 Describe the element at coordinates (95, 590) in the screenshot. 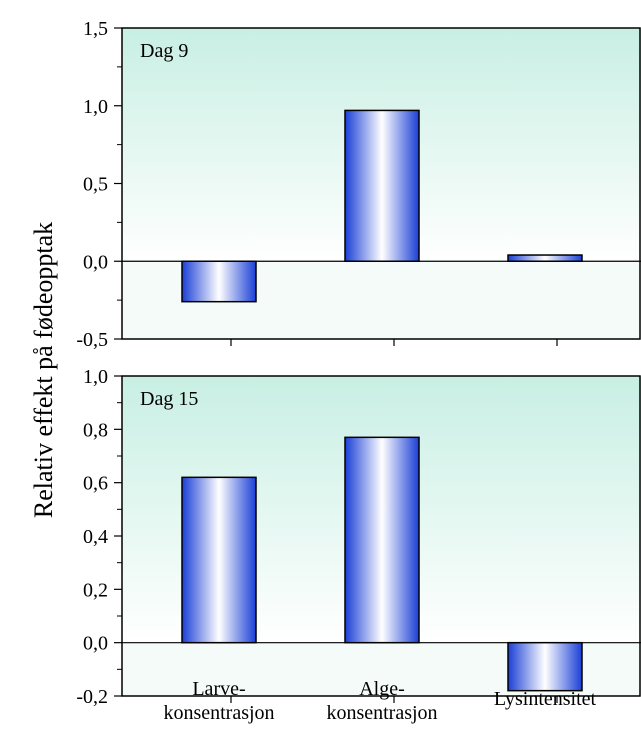

I see `y-tick-label: 0,2` at that location.